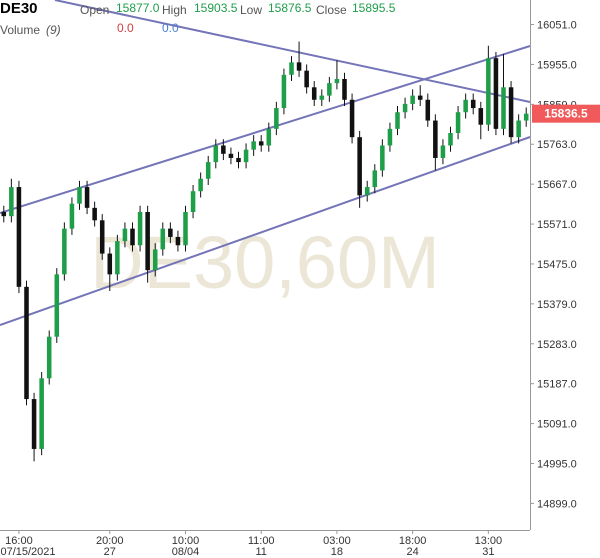  What do you see at coordinates (557, 185) in the screenshot?
I see `y-tick-label: 15667.0` at bounding box center [557, 185].